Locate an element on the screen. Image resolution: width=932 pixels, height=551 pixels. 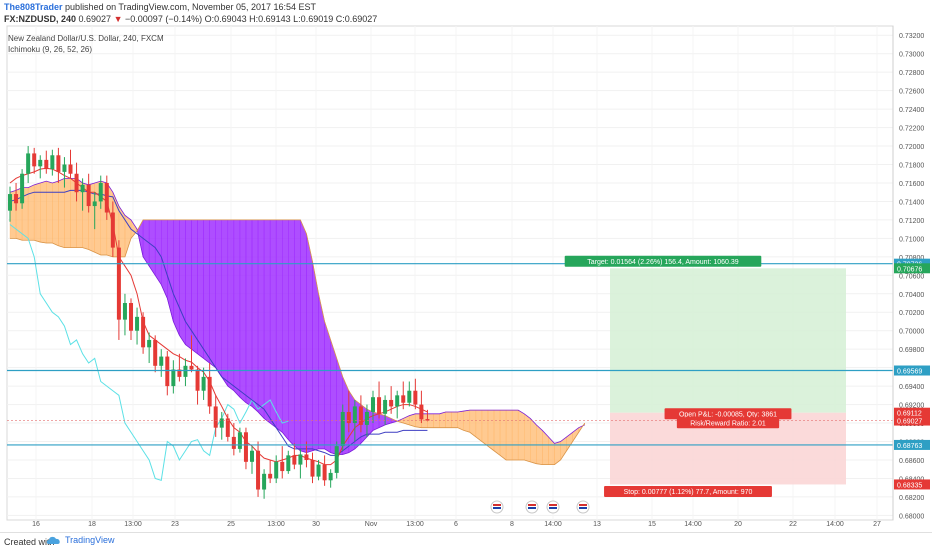
x-tick-label: 13 is located at coordinates (597, 524).